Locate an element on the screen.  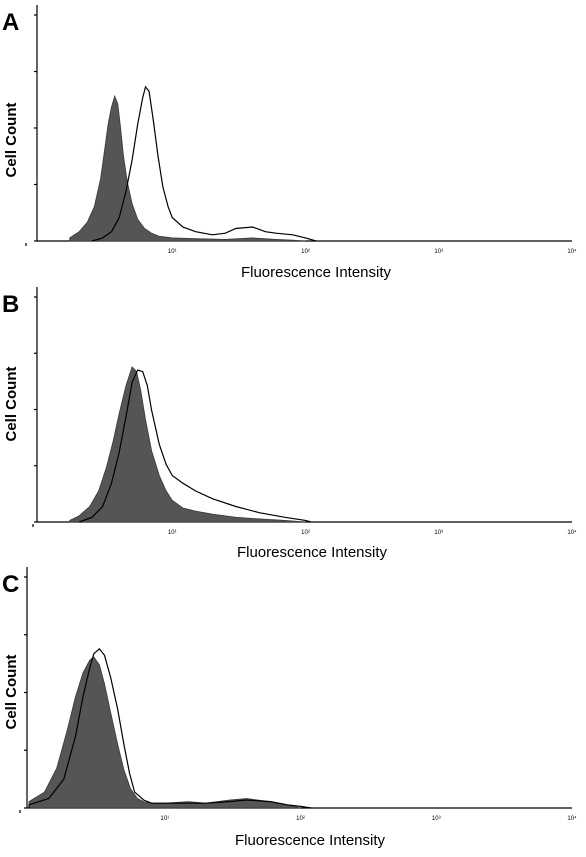
panel-label: B is located at coordinates (10, 304).